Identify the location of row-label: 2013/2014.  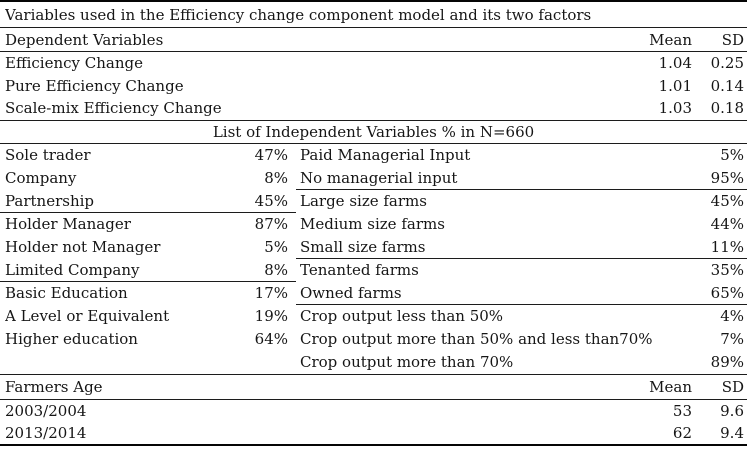
(46, 432).